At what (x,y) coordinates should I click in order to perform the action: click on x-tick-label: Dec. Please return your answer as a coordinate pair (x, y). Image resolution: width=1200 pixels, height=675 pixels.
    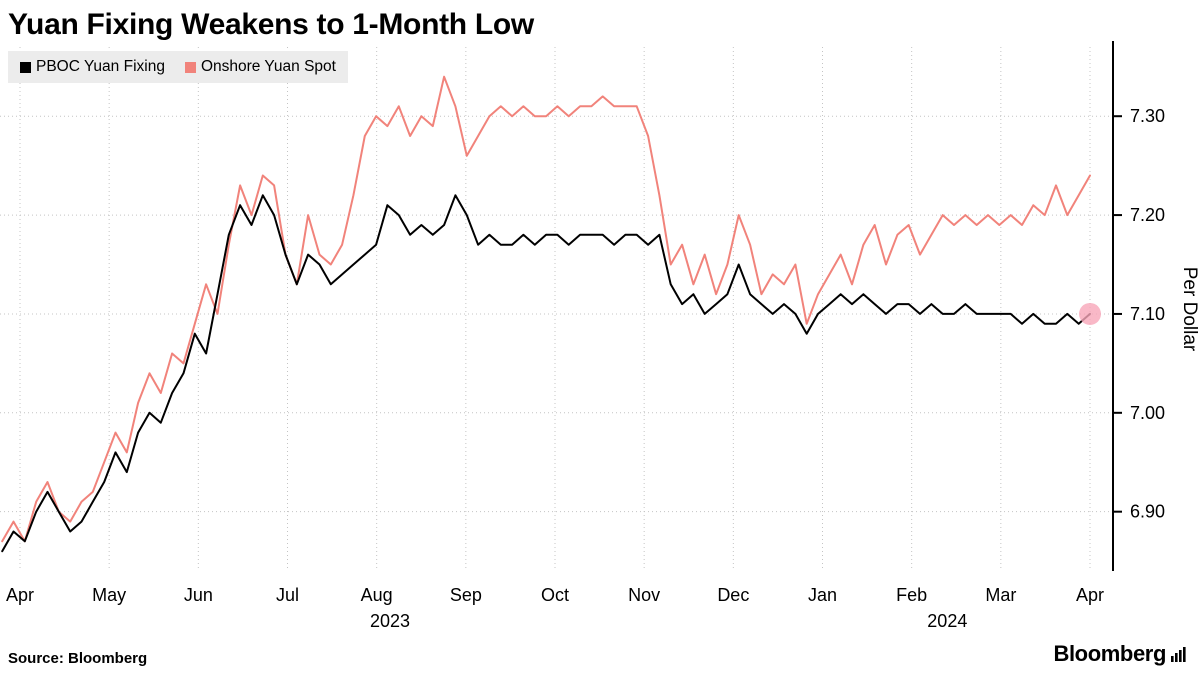
    Looking at the image, I should click on (733, 595).